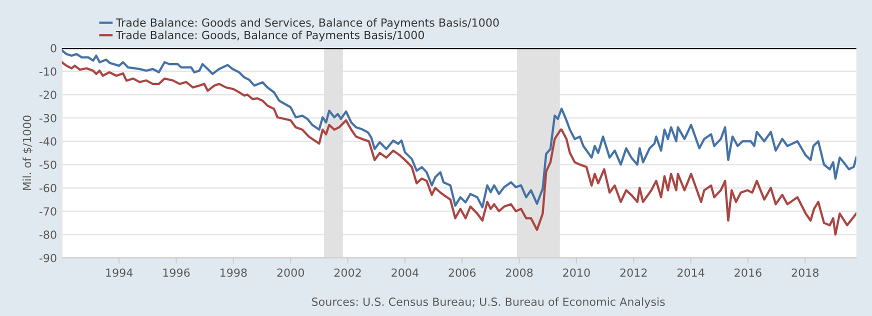  What do you see at coordinates (462, 272) in the screenshot?
I see `x-tick-label: 2006` at bounding box center [462, 272].